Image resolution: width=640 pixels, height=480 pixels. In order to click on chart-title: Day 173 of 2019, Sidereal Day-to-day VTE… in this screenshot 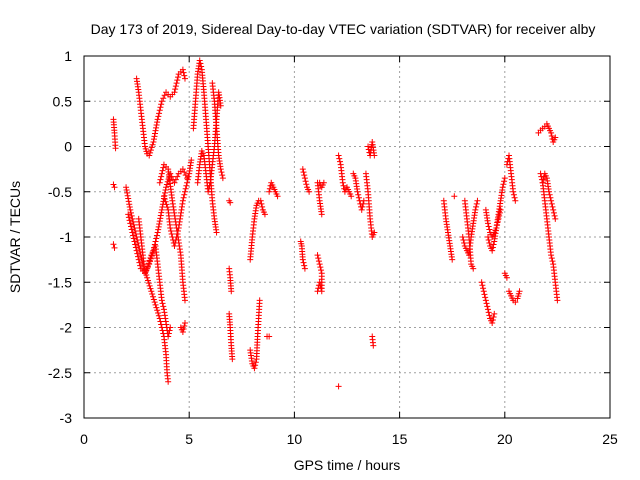, I will do `click(343, 29)`.